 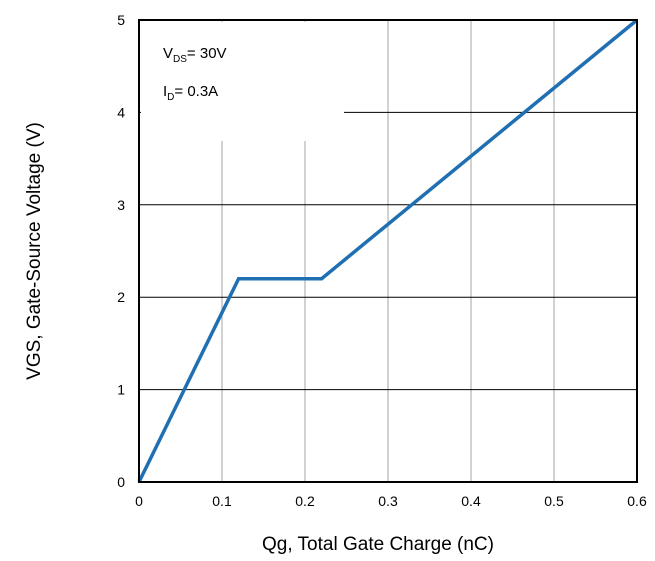 What do you see at coordinates (121, 390) in the screenshot?
I see `y-tick-label: 1` at bounding box center [121, 390].